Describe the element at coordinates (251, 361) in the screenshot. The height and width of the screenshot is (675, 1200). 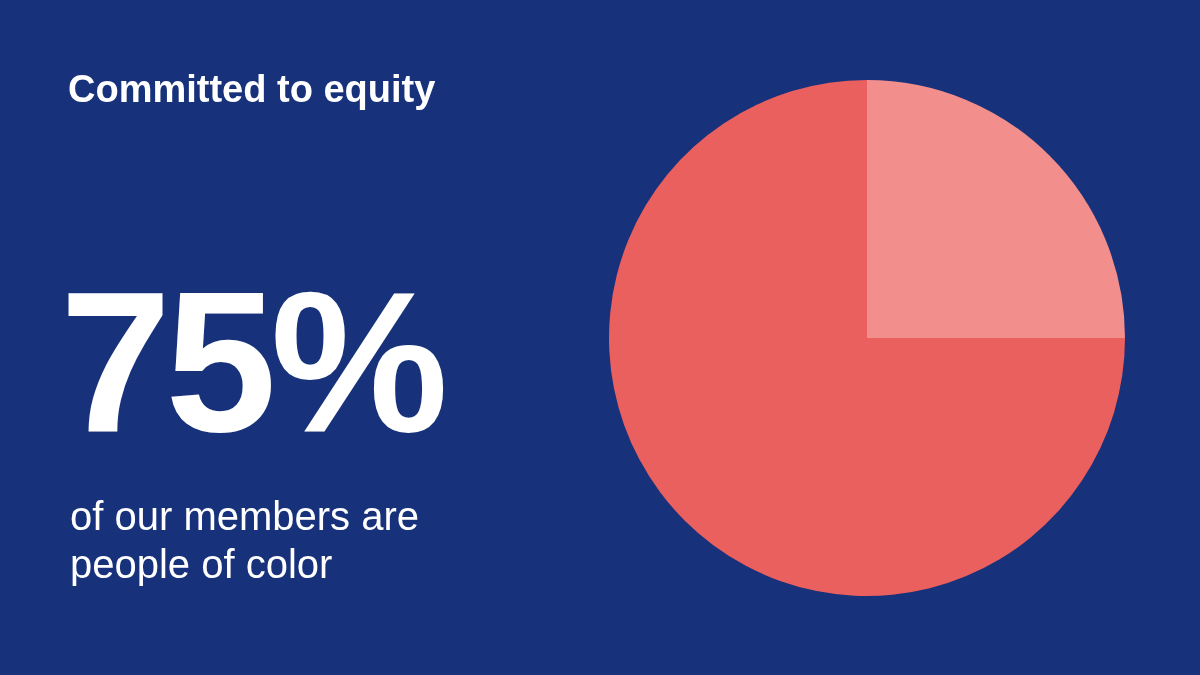
I see `text: 75%` at that location.